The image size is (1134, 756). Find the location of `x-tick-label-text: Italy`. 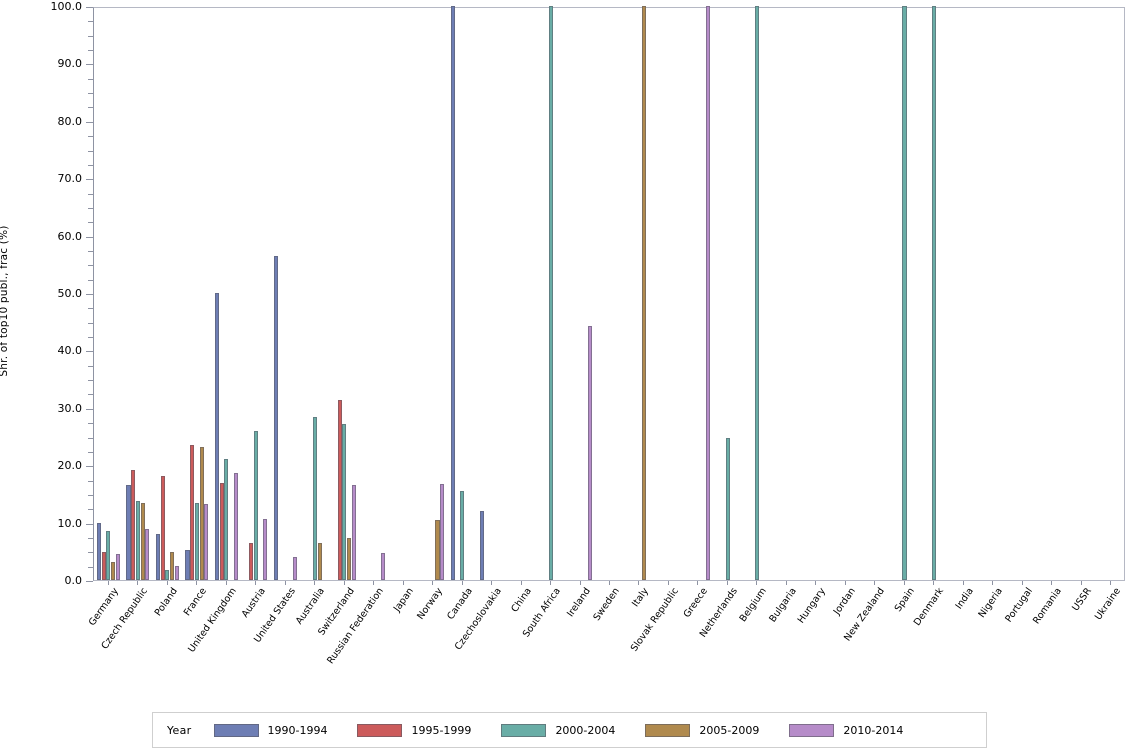

x-tick-label-text: Italy is located at coordinates (641, 597).